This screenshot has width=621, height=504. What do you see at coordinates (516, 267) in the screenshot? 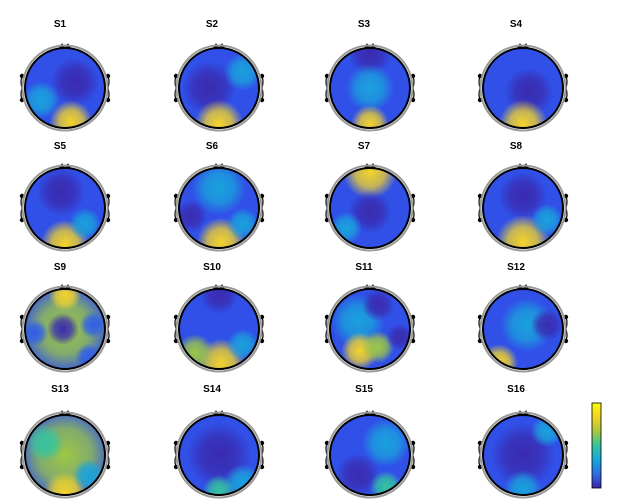
I see `panel-title: S12` at bounding box center [516, 267].